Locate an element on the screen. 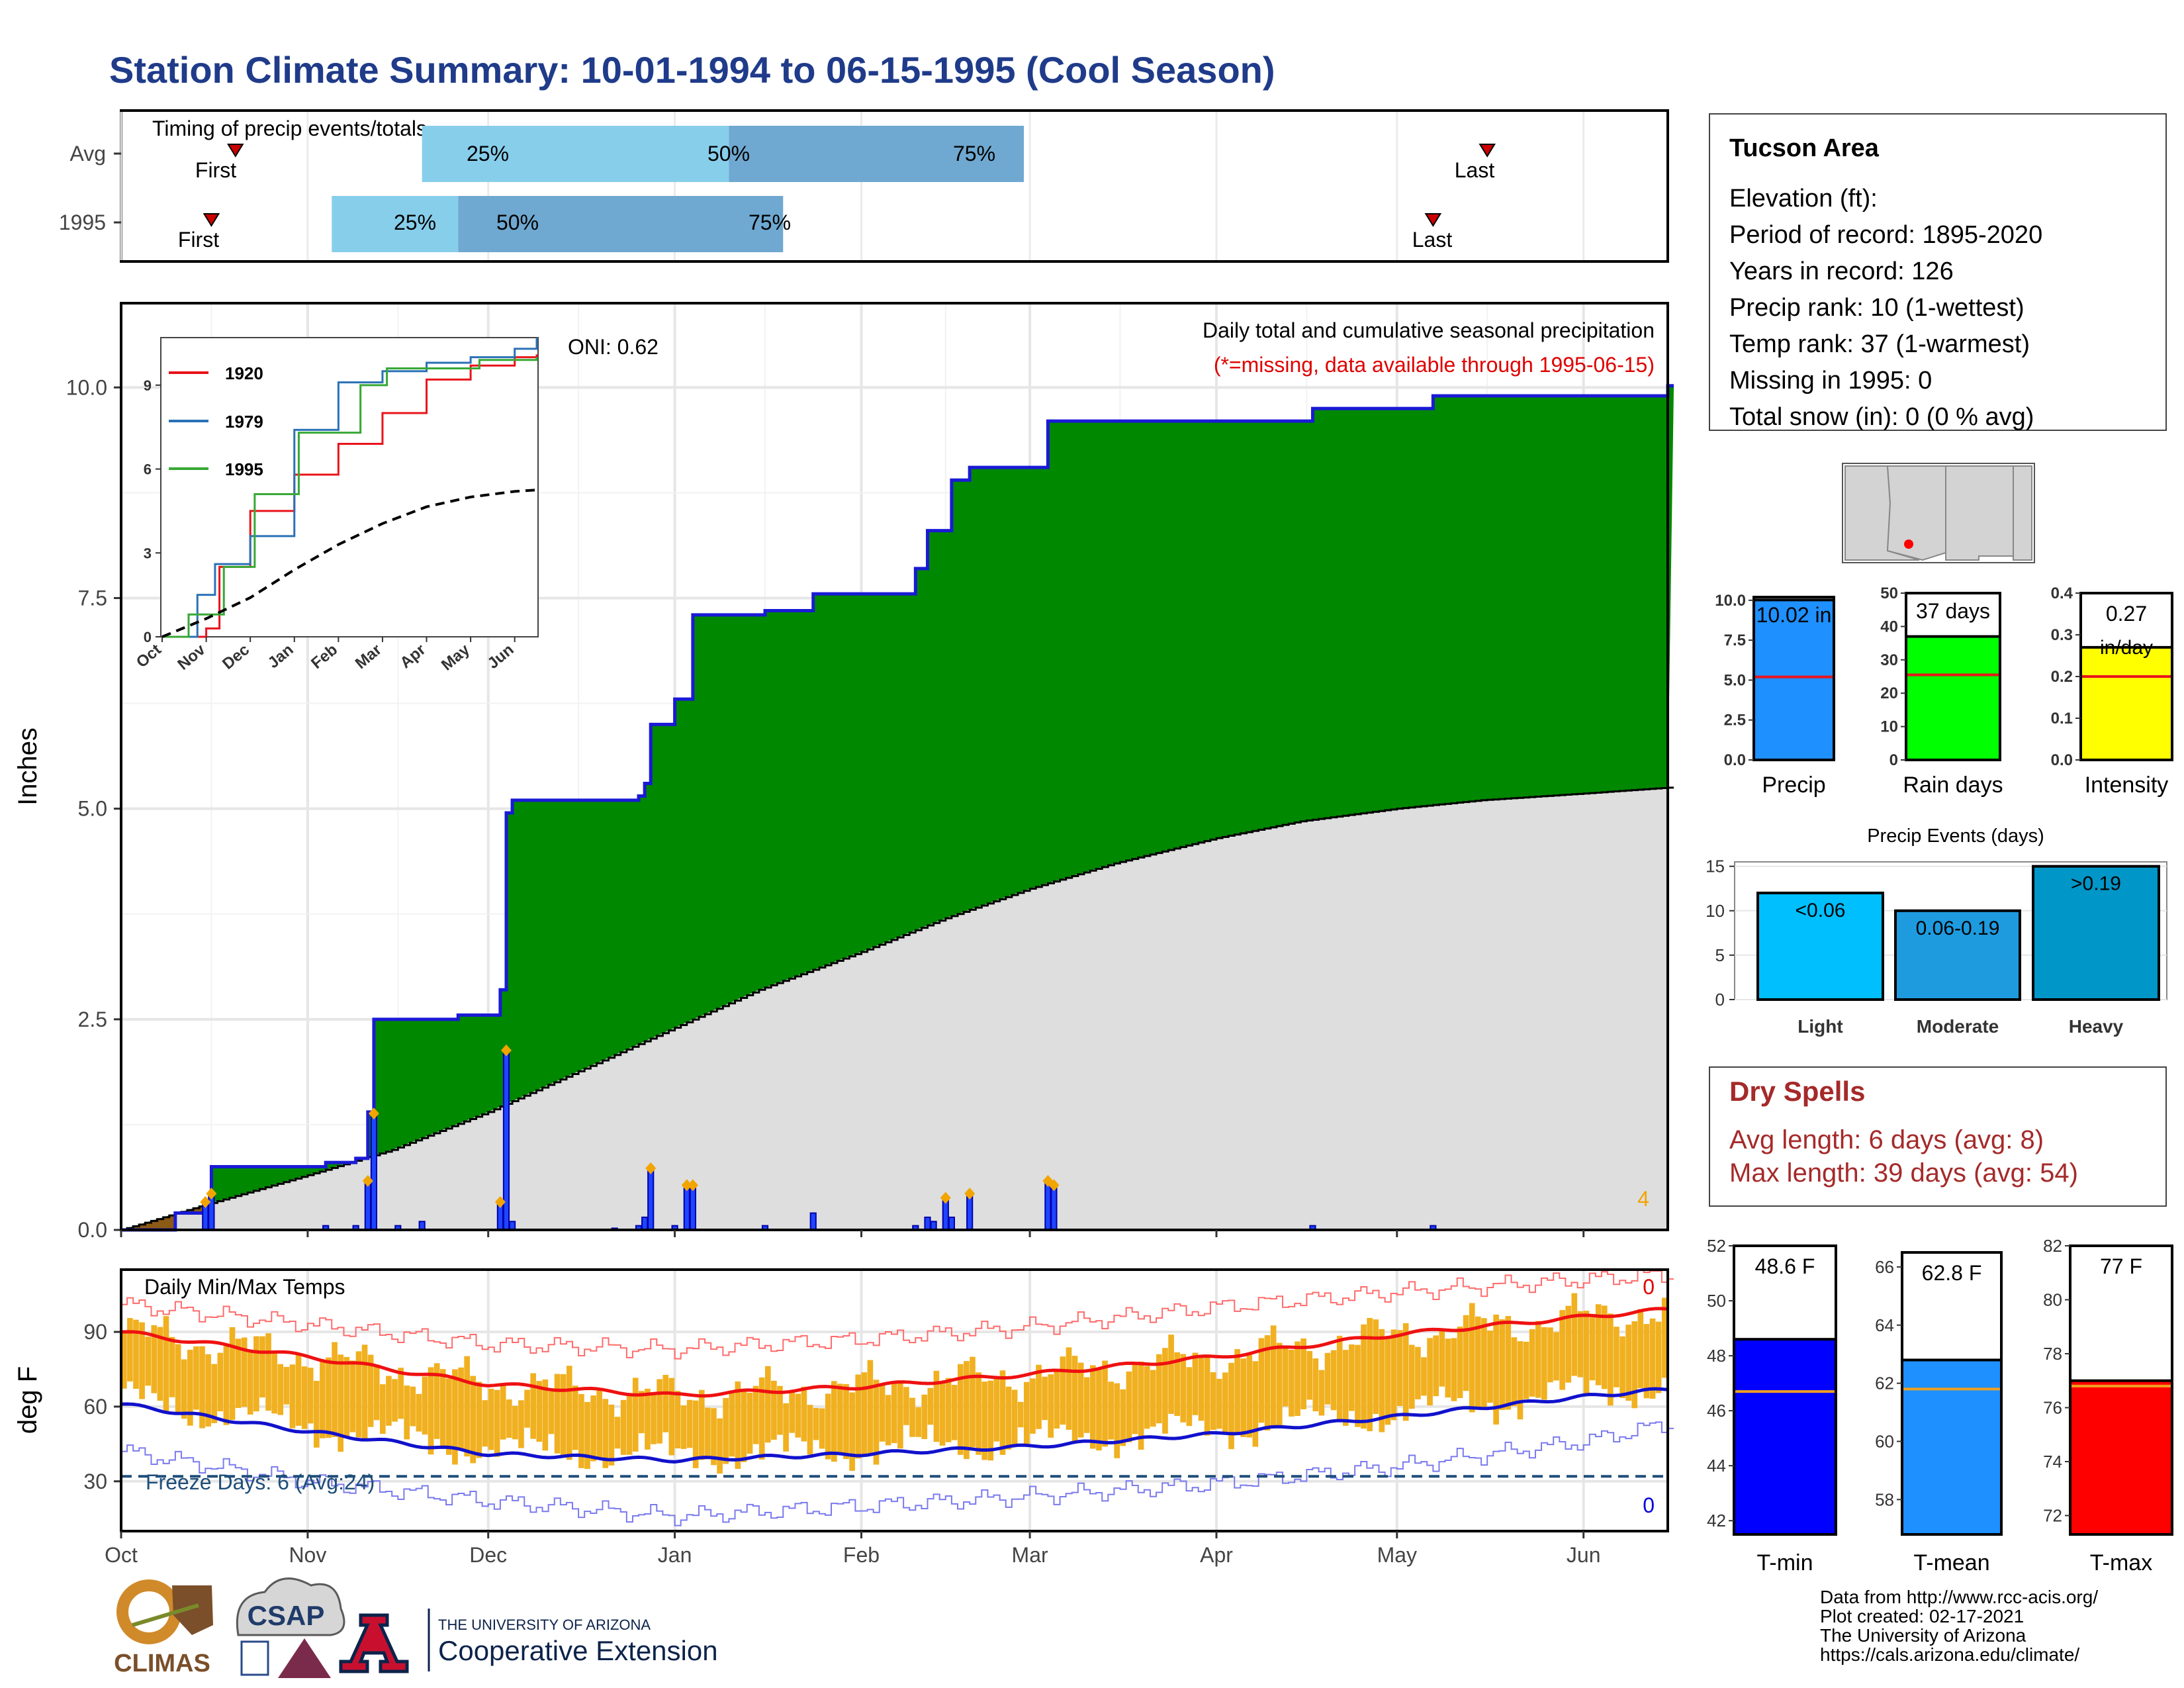 This screenshot has width=2184, height=1688. precip-y-axis-label: Inches is located at coordinates (28, 766).